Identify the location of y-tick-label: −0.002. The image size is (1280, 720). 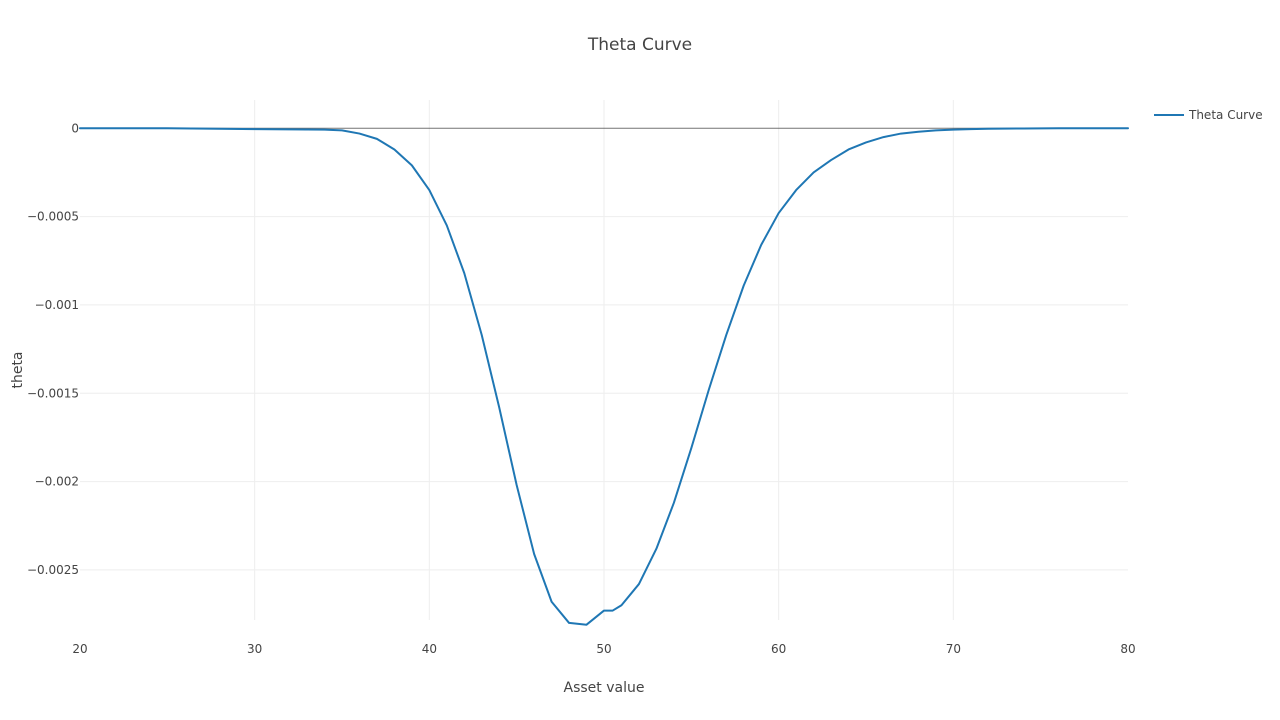
(57, 482).